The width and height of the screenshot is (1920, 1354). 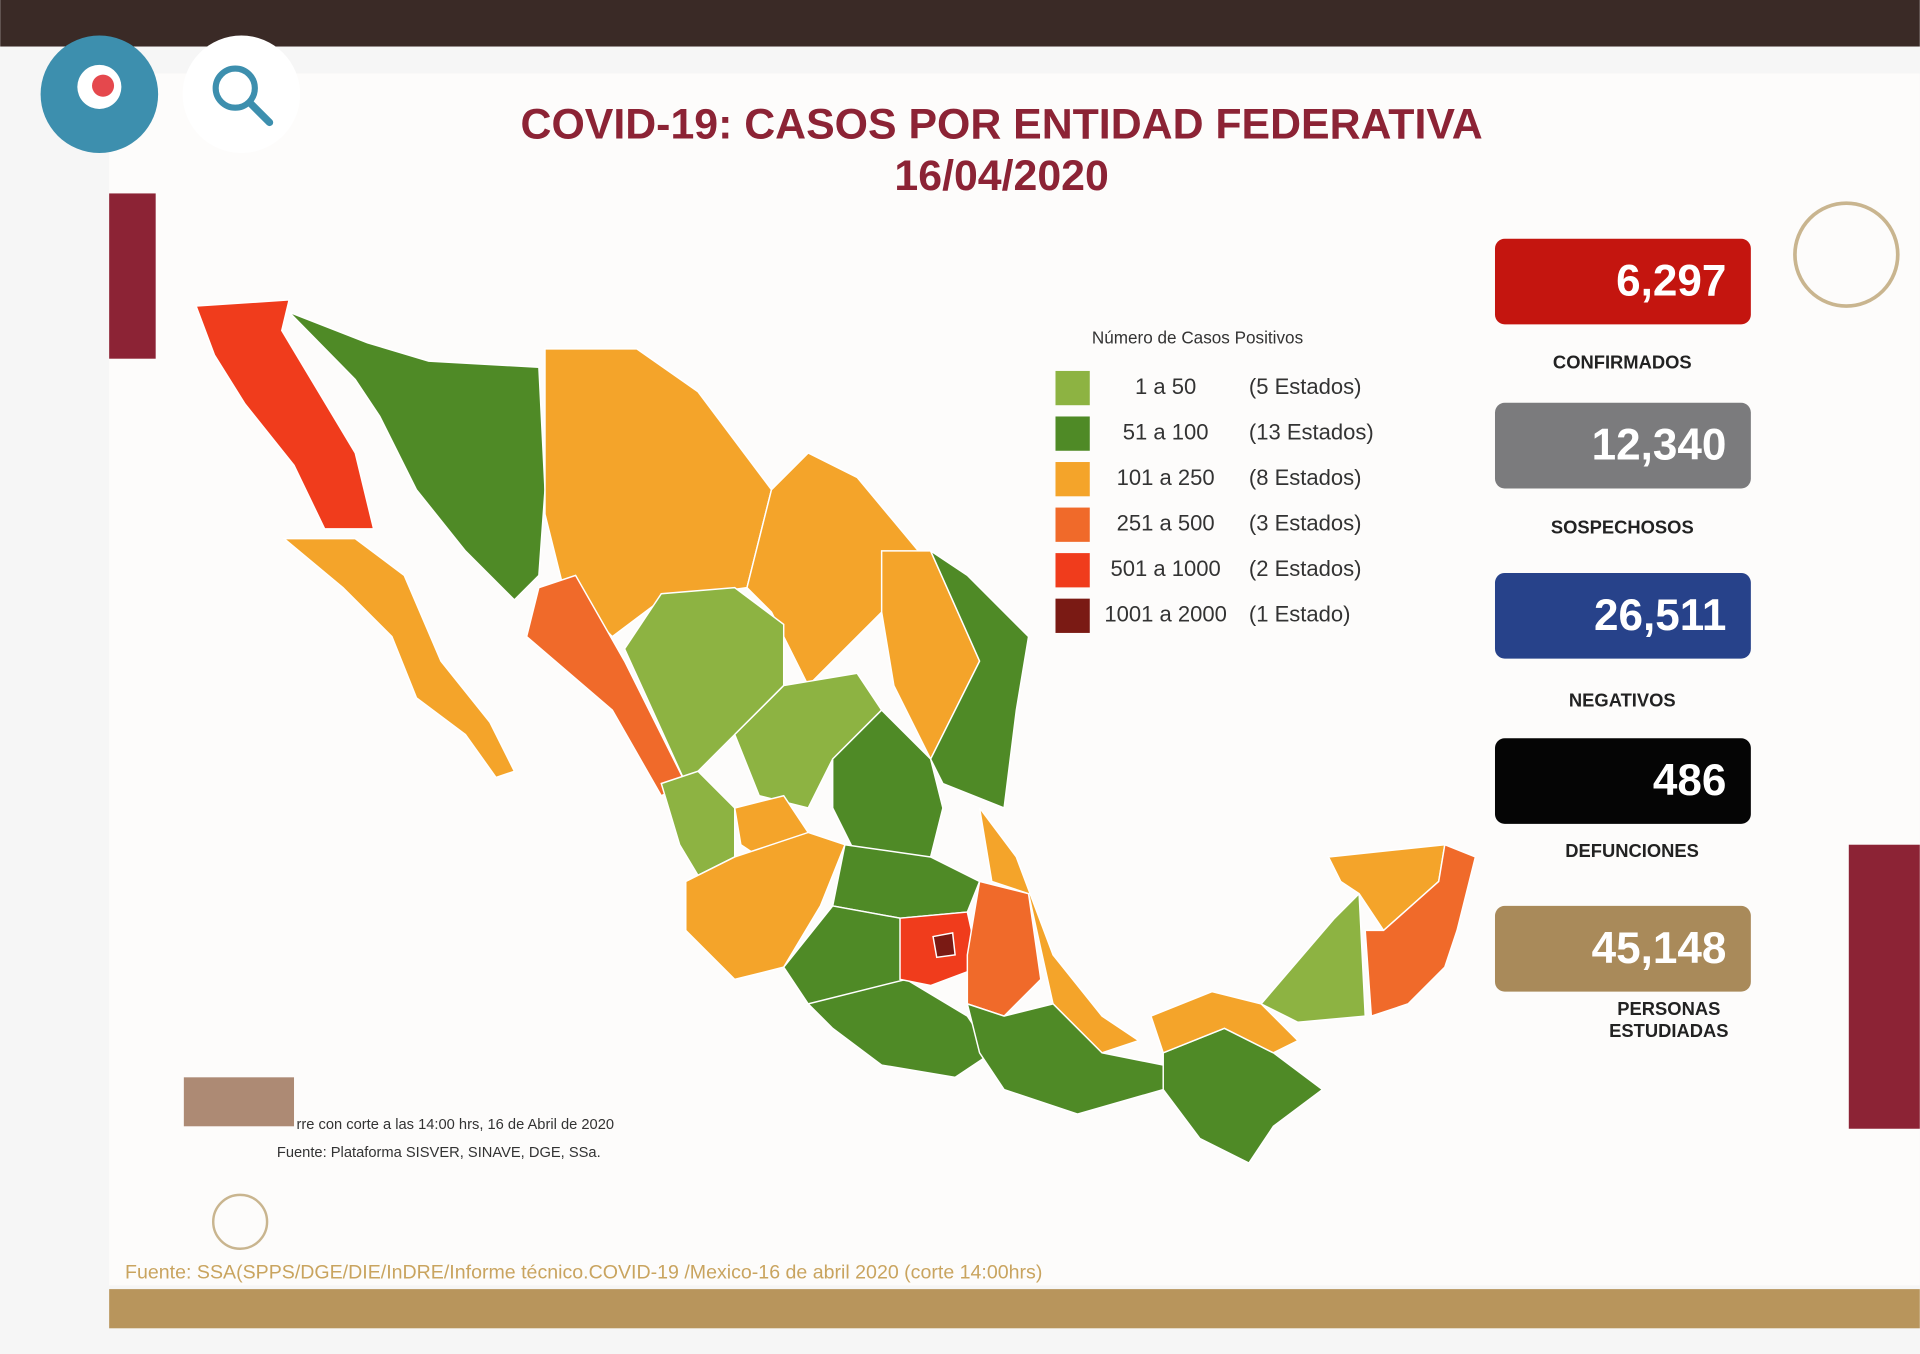 What do you see at coordinates (1622, 699) in the screenshot?
I see `stat-label: NEGATIVOS` at bounding box center [1622, 699].